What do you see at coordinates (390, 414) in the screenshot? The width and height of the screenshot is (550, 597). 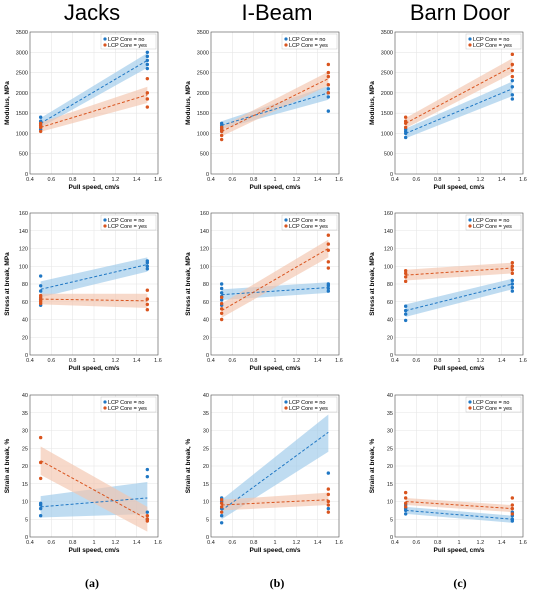 I see `y-tick-label: 35` at bounding box center [390, 414].